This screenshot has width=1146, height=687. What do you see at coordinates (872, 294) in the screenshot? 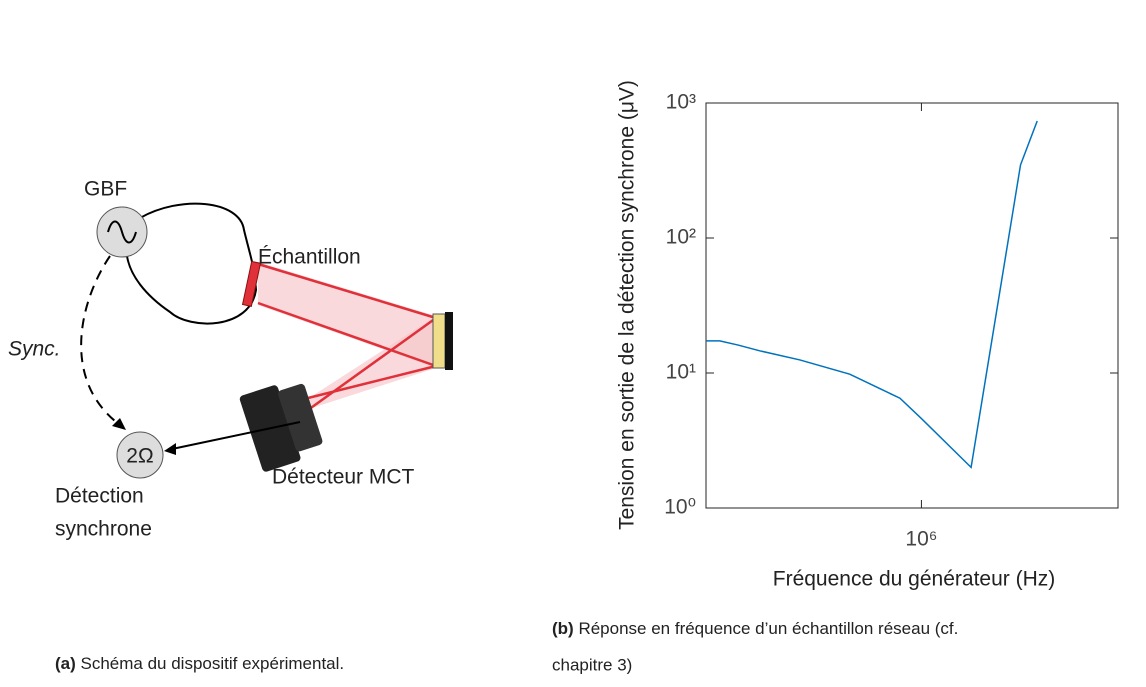
I see `series-line` at bounding box center [872, 294].